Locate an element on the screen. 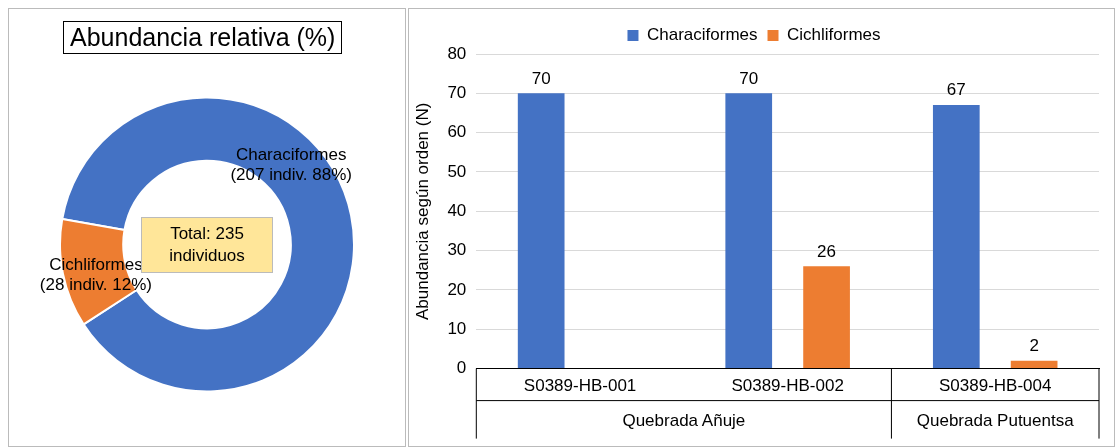 This screenshot has width=1115, height=447. y-tick-label: 30 is located at coordinates (457, 250).